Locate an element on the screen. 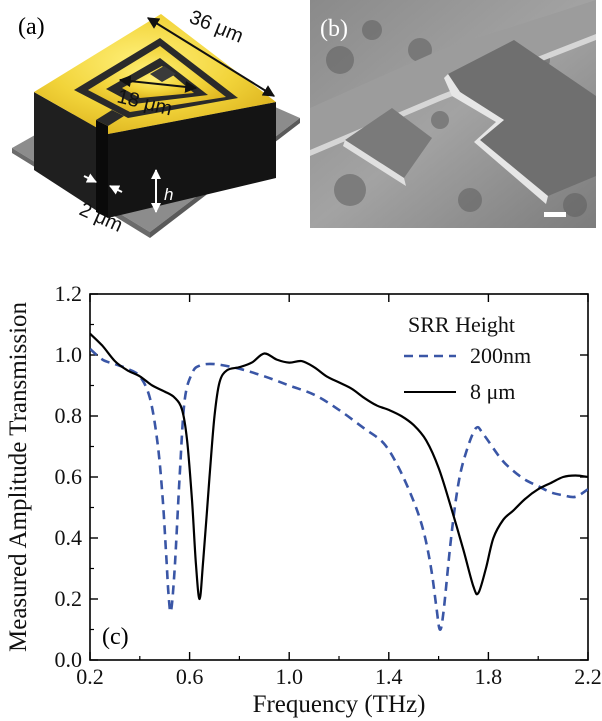  sem-scale-bar is located at coordinates (555, 214).